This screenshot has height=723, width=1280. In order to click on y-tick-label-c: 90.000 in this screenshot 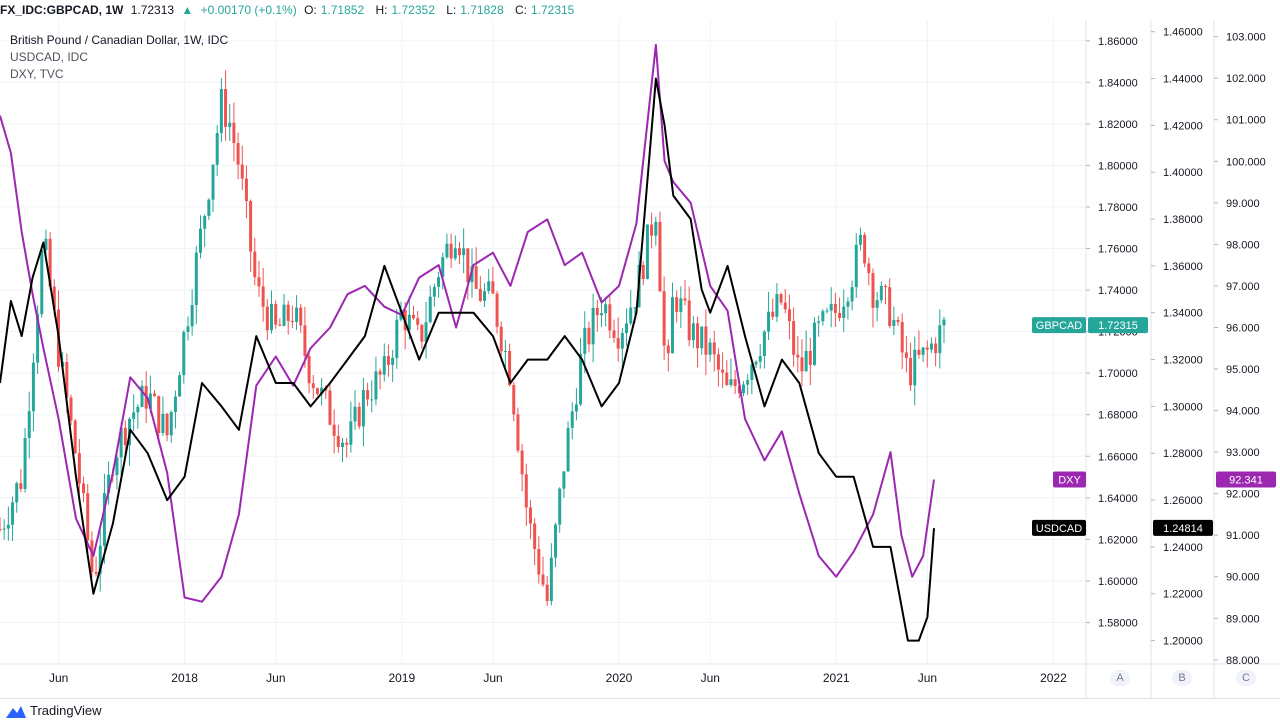, I will do `click(1243, 578)`.